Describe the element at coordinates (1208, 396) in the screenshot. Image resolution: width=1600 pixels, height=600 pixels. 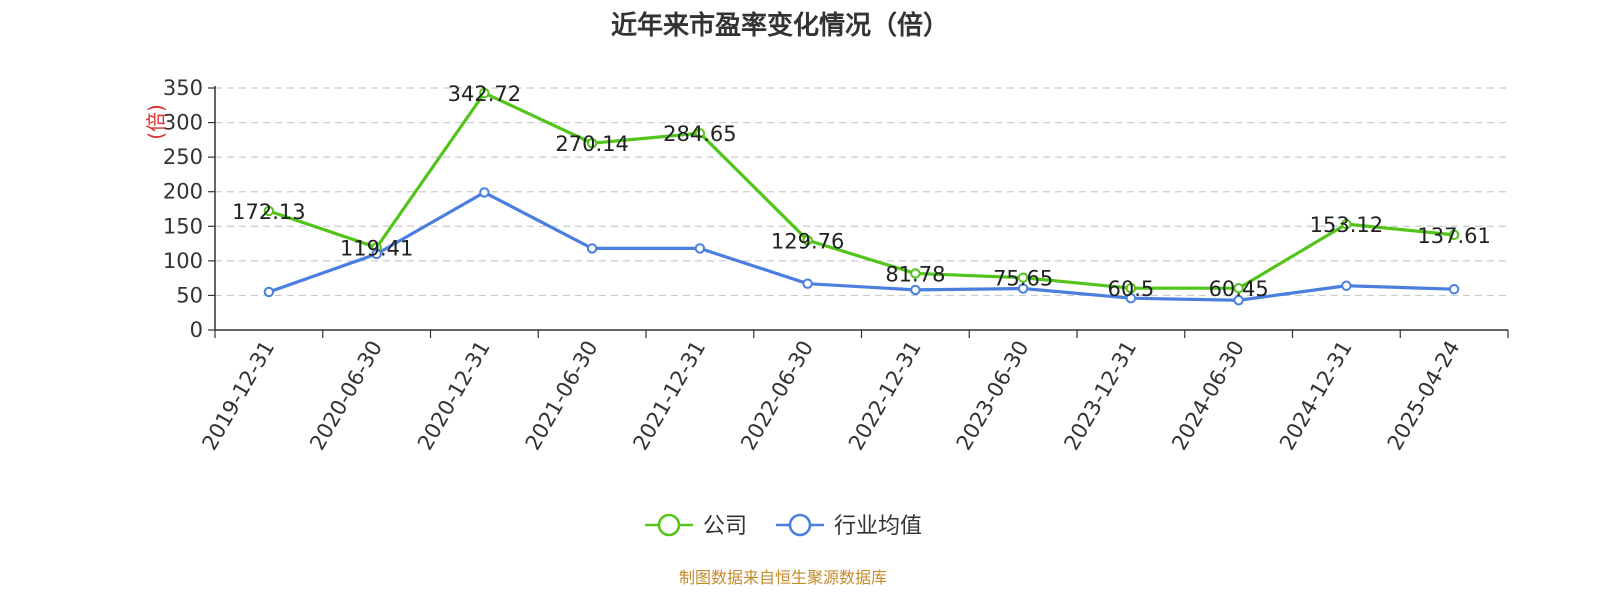
I see `x-tick-label: 2024-06-30` at that location.